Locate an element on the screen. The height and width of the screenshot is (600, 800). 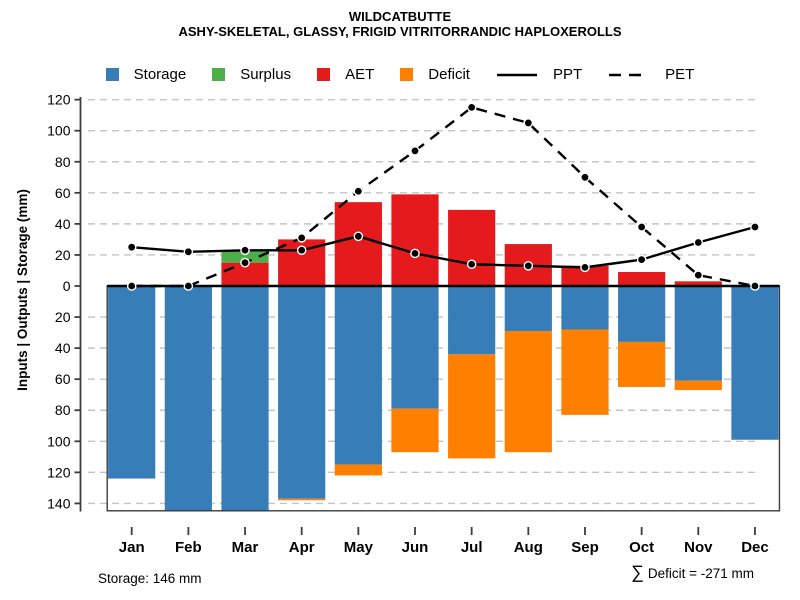
pet-point-may is located at coordinates (358, 191).